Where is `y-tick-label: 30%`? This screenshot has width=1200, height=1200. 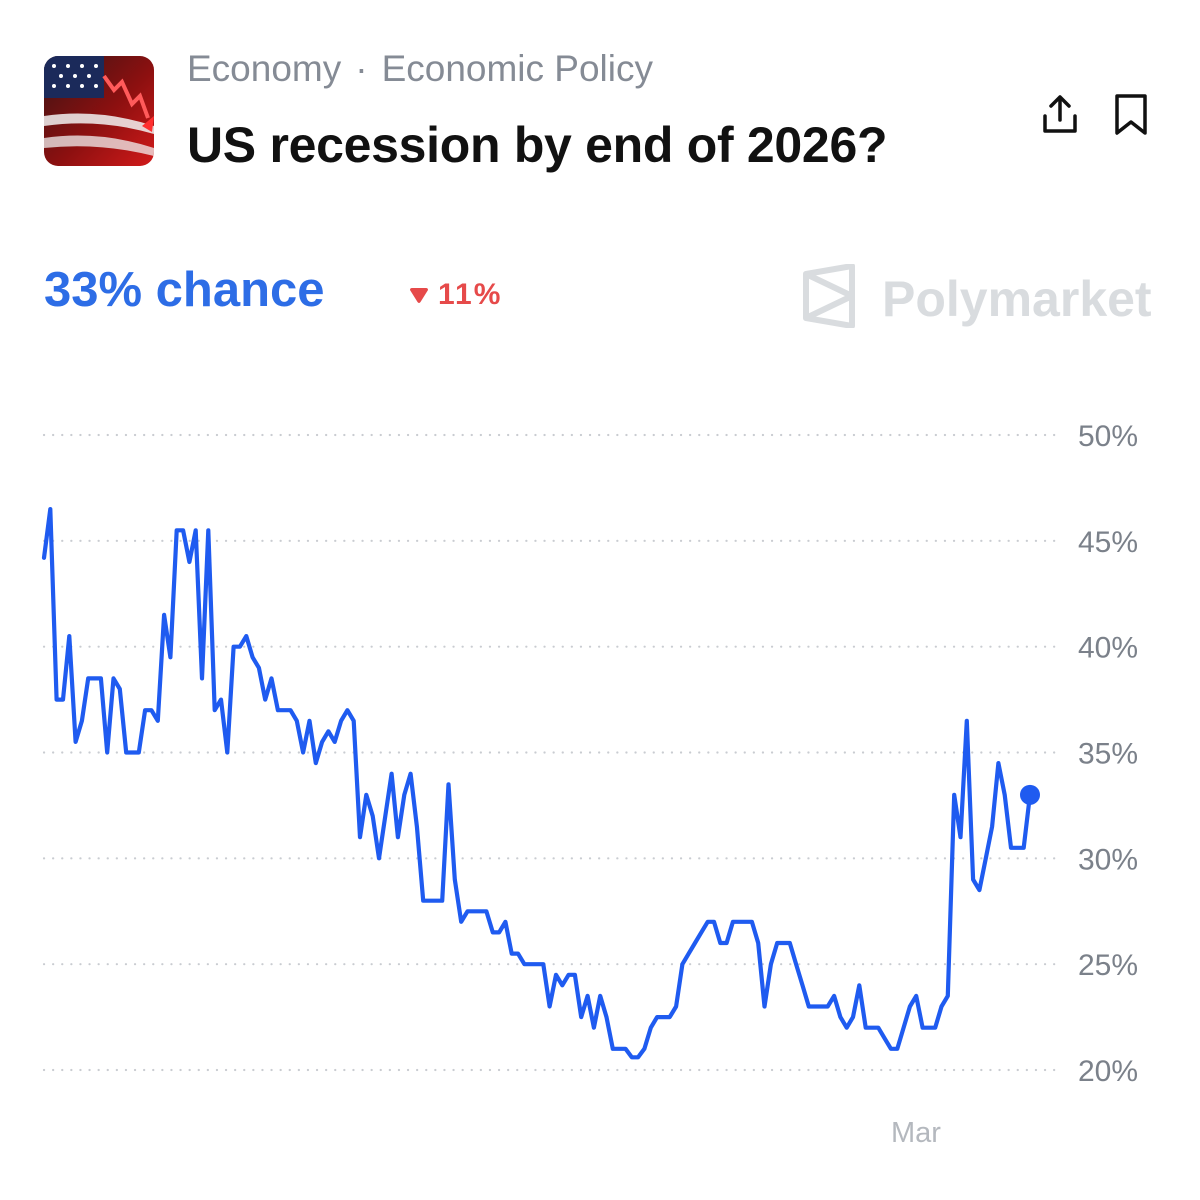
y-tick-label: 30% is located at coordinates (1108, 859).